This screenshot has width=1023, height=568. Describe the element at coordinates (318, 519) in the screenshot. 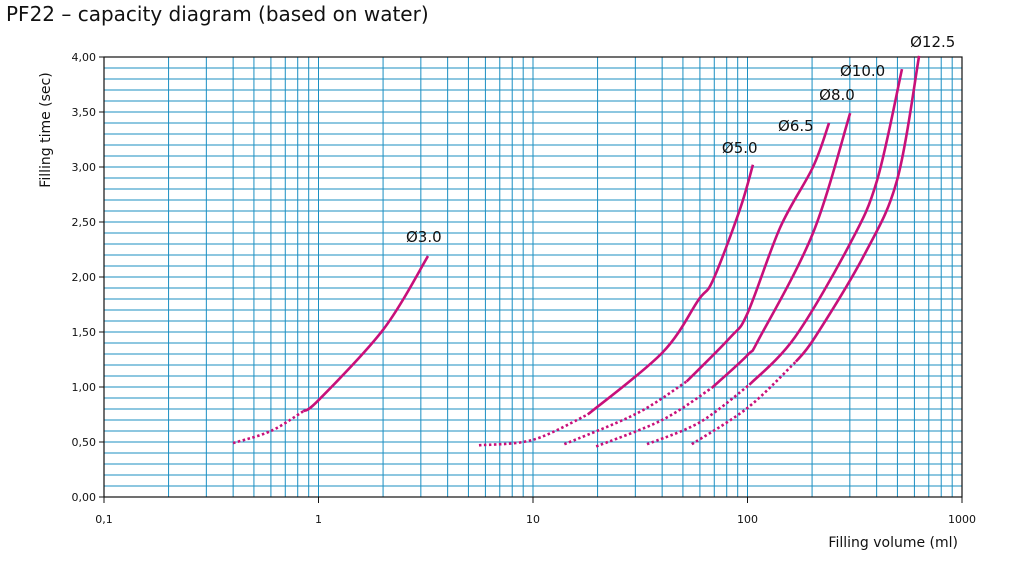

I see `x-tick-label: 1` at that location.